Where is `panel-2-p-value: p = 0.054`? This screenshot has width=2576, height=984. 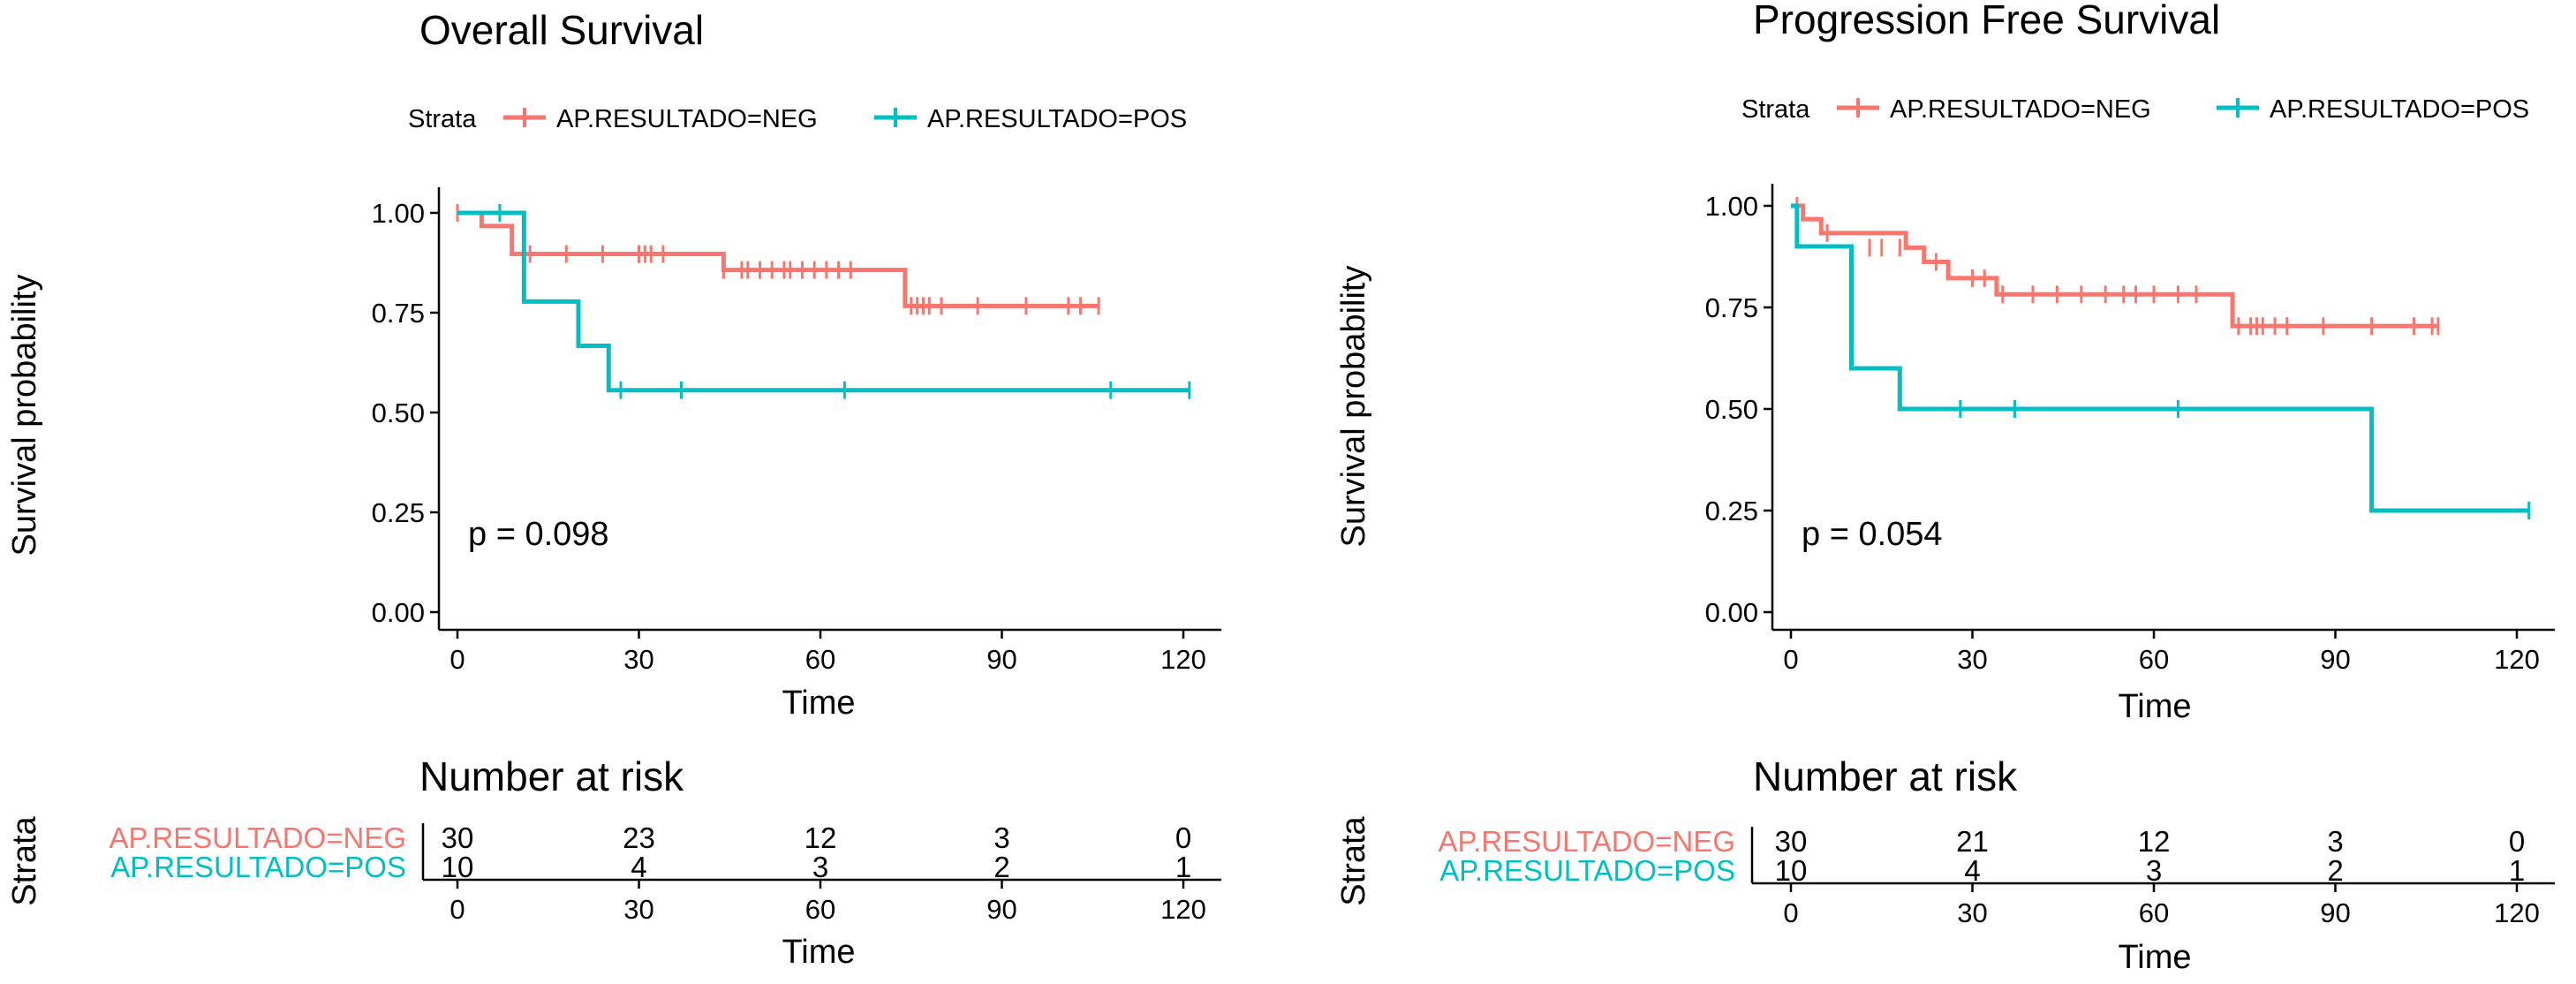 panel-2-p-value: p = 0.054 is located at coordinates (1873, 534).